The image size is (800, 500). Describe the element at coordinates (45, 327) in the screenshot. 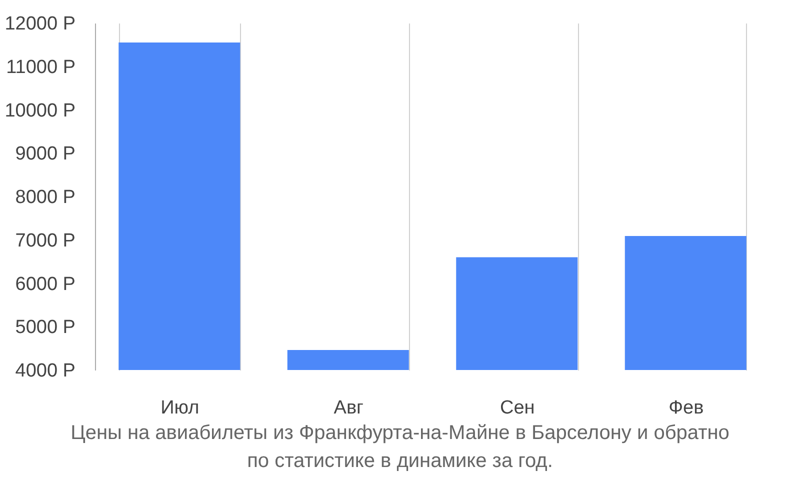

I see `y-tick-label: 5000 Р` at that location.